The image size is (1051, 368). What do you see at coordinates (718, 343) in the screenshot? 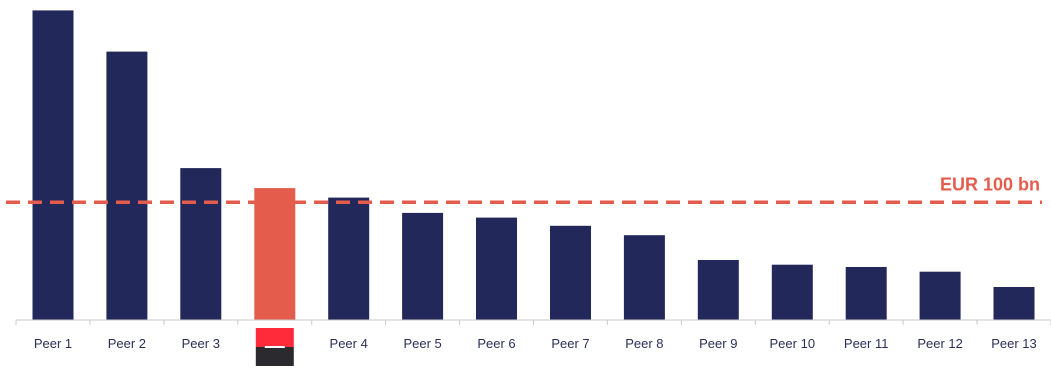
I see `x-tick-label: Peer 9` at bounding box center [718, 343].